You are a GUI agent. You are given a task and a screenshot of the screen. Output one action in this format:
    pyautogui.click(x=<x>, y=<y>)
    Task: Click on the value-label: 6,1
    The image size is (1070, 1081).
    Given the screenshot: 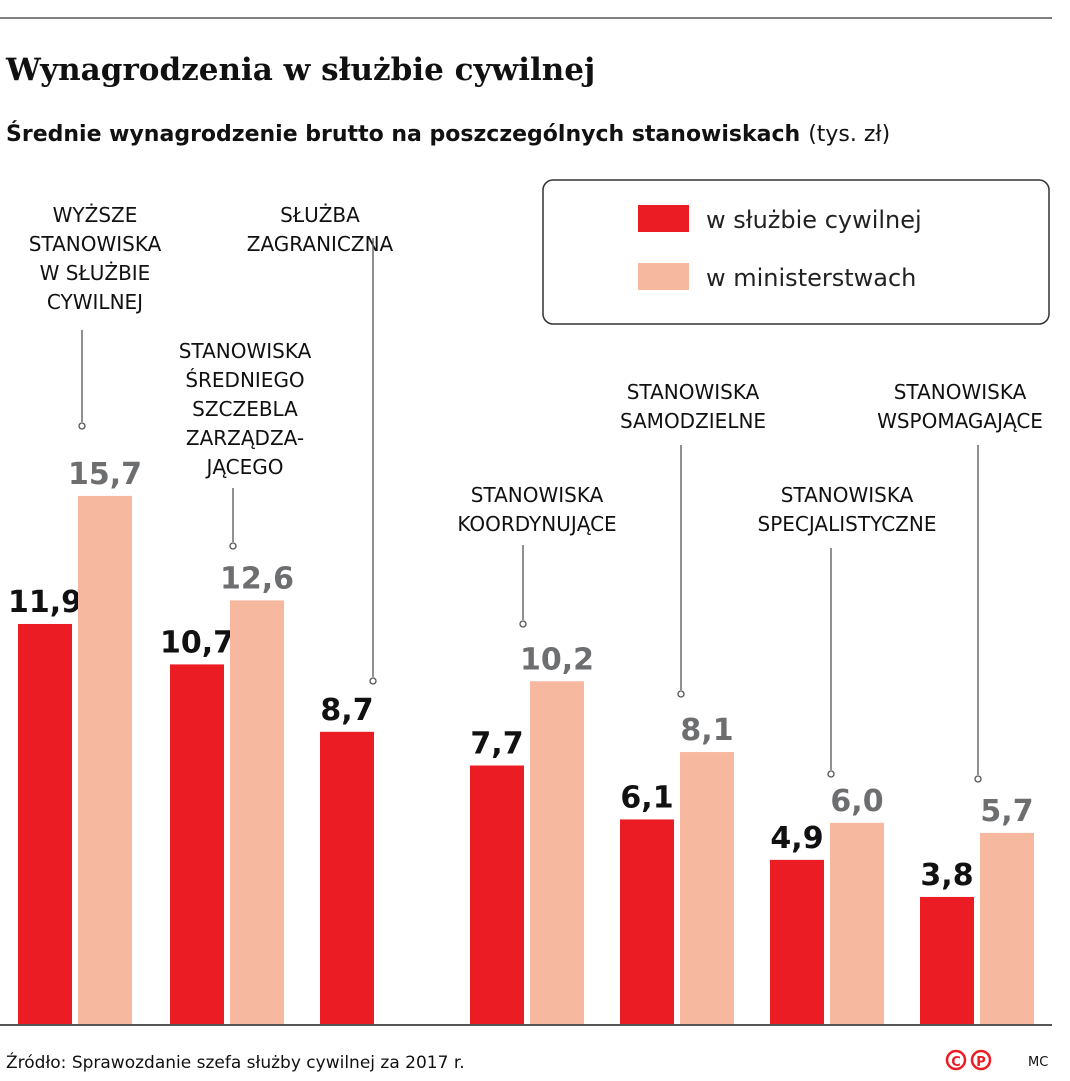 What is the action you would take?
    pyautogui.click(x=646, y=797)
    